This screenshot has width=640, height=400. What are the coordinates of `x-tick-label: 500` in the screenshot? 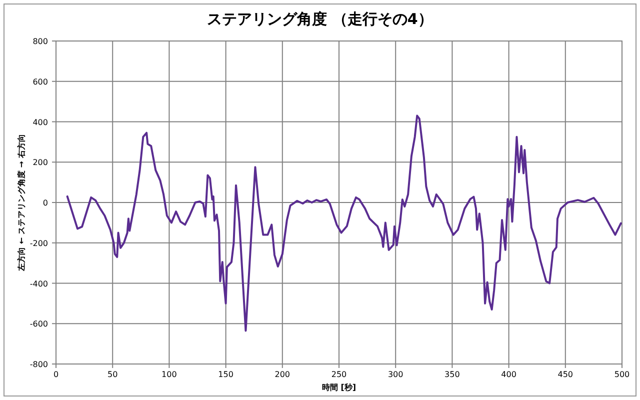 It's located at (622, 374).